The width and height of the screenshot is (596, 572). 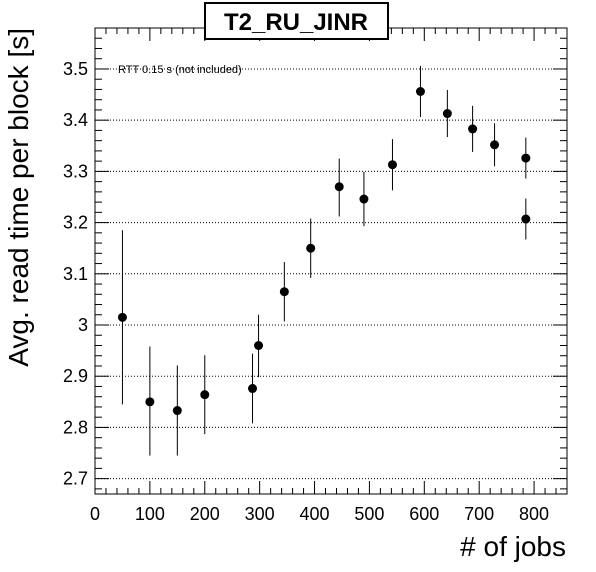 What do you see at coordinates (315, 514) in the screenshot?
I see `x-tick-label-4: 400` at bounding box center [315, 514].